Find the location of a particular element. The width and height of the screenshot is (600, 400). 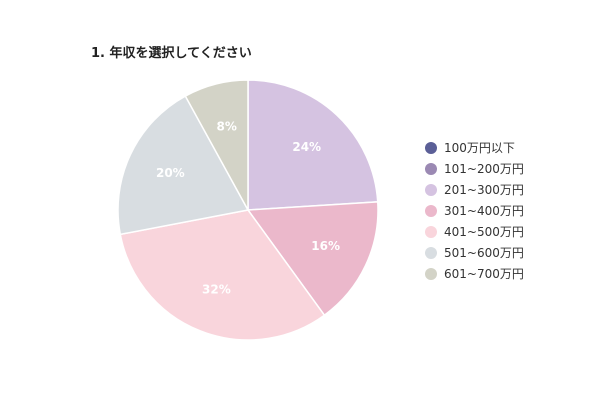

legend-item-5: 501~600万円 is located at coordinates (474, 252).